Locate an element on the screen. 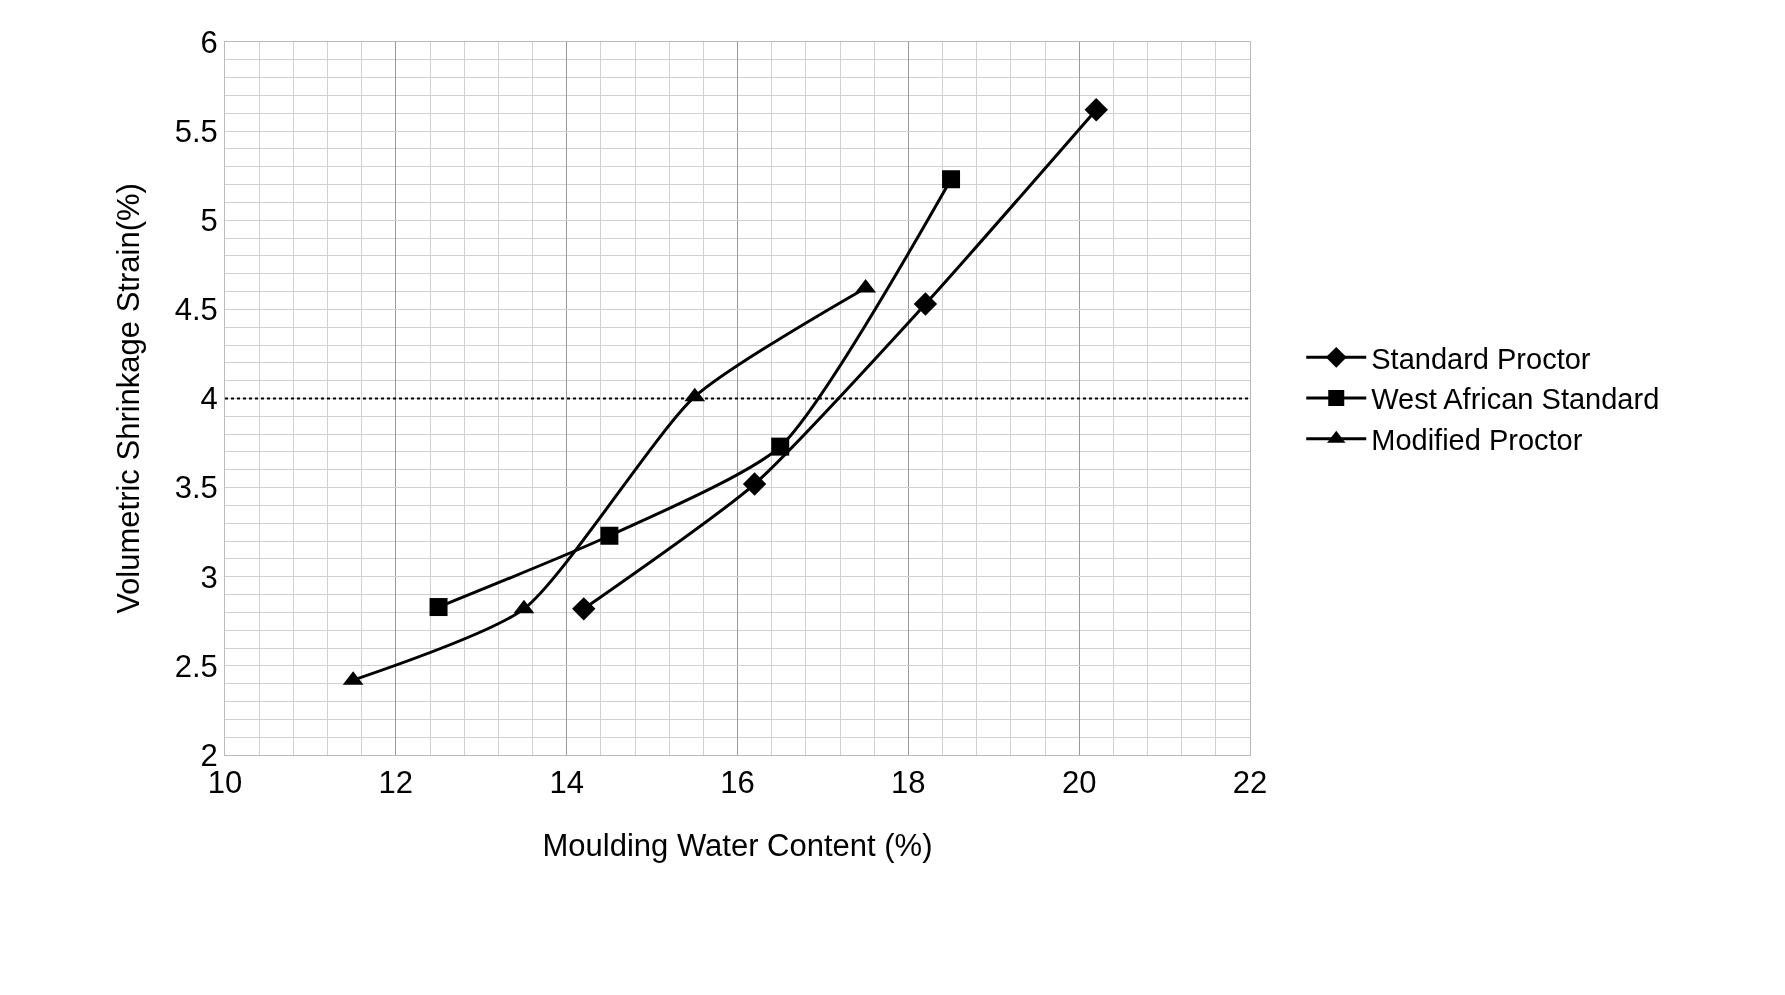  legend-label: Modified Proctor is located at coordinates (1477, 440).